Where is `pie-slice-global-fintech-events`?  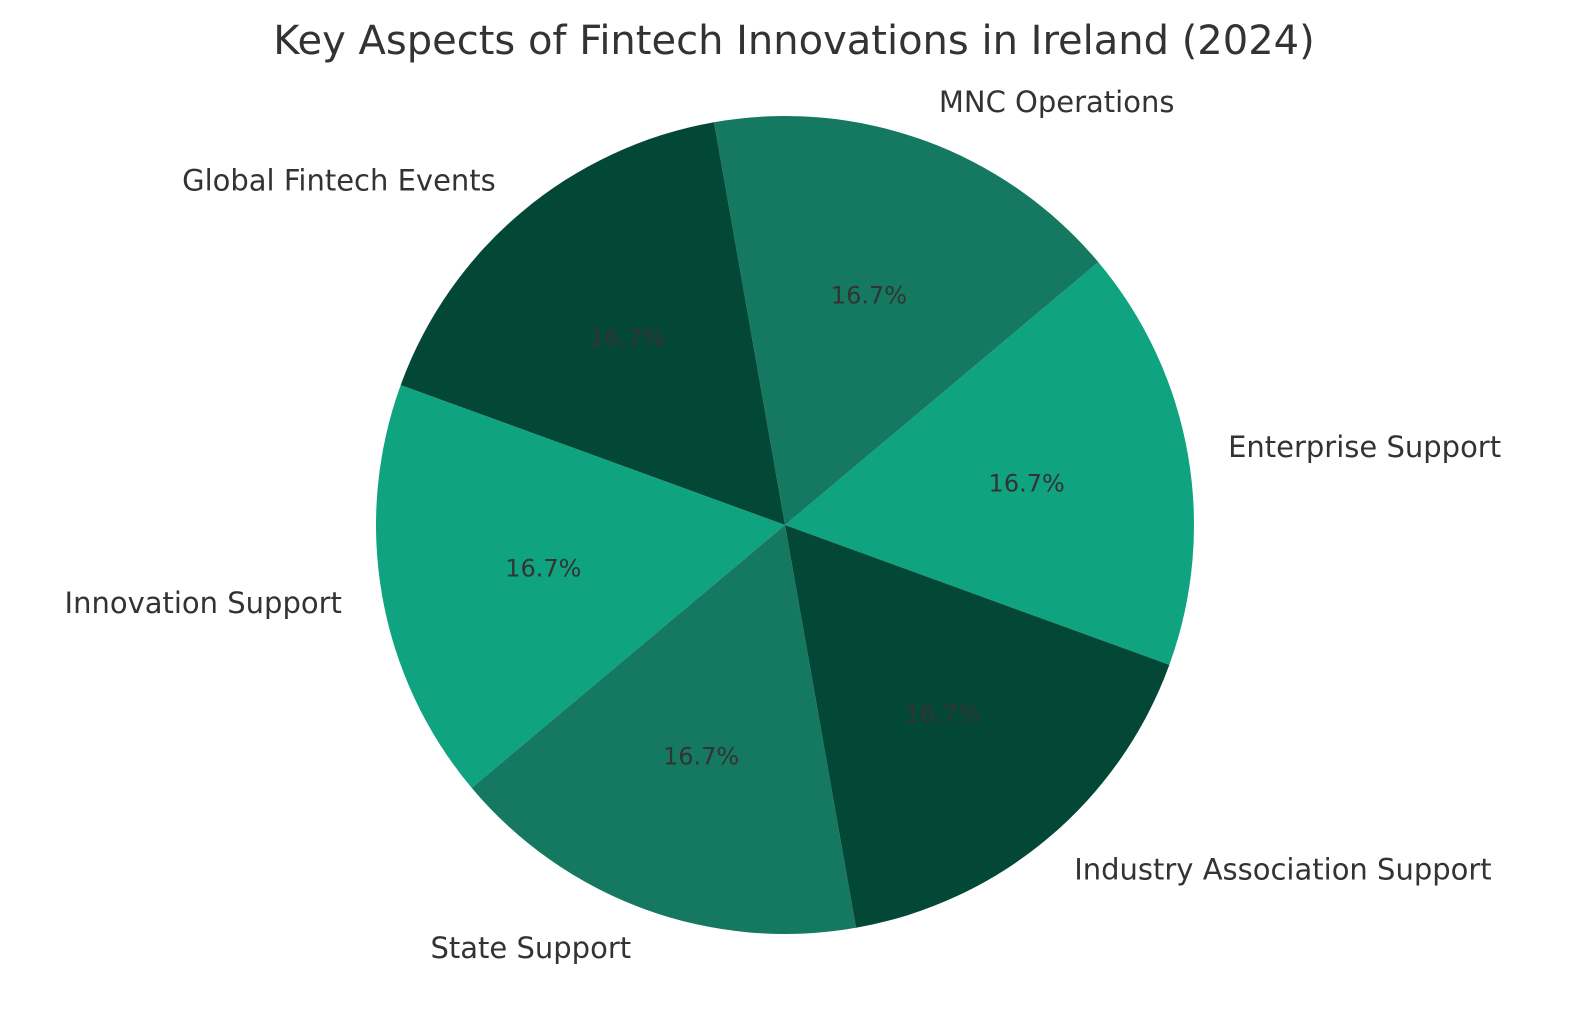 pie-slice-global-fintech-events is located at coordinates (592, 324).